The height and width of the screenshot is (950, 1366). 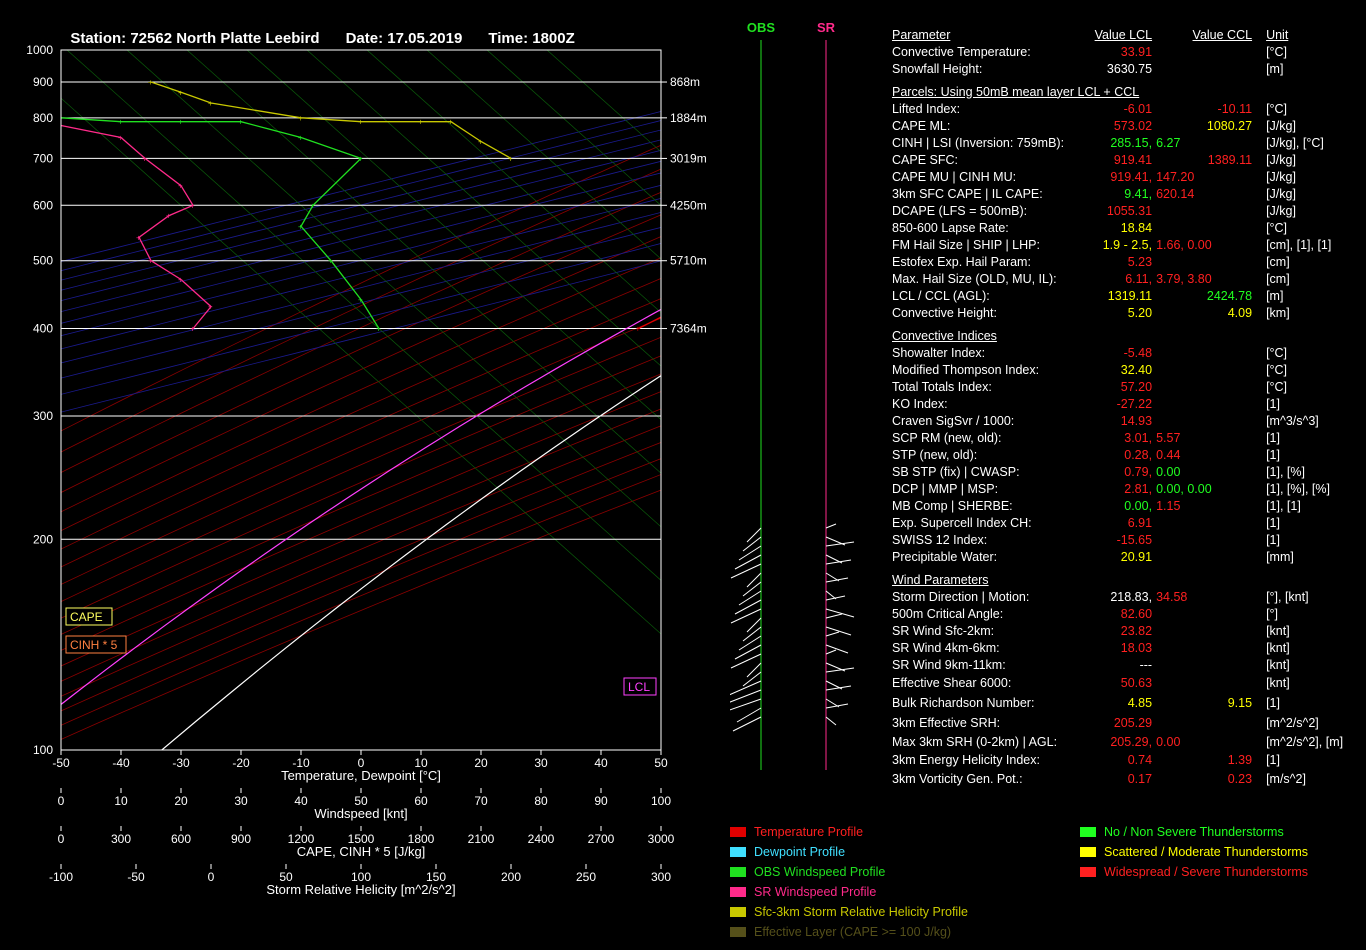 I want to click on parameter-label: SR Wind 9km-11km:, so click(x=949, y=664).